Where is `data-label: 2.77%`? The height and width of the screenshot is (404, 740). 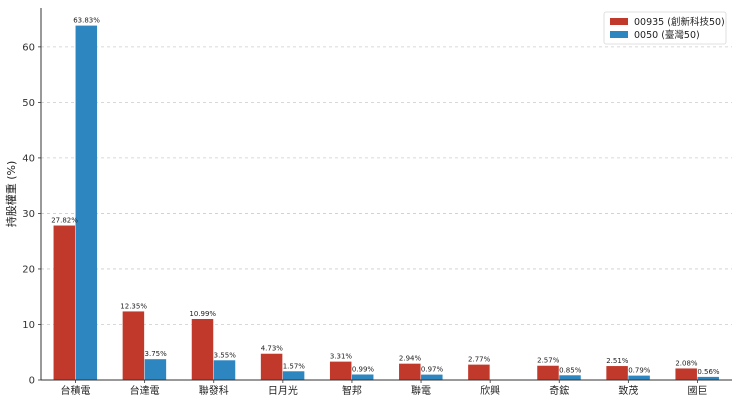 data-label: 2.77% is located at coordinates (479, 360).